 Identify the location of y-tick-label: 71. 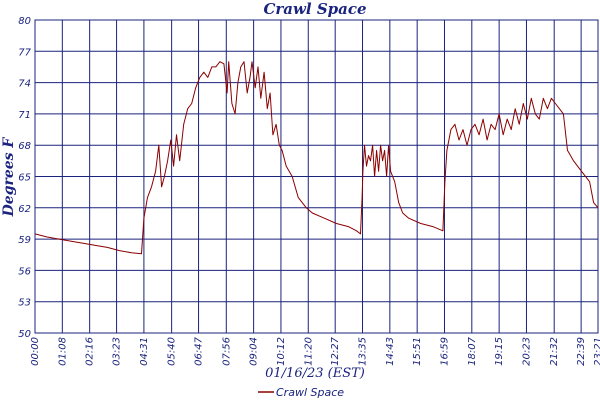
(24, 115).